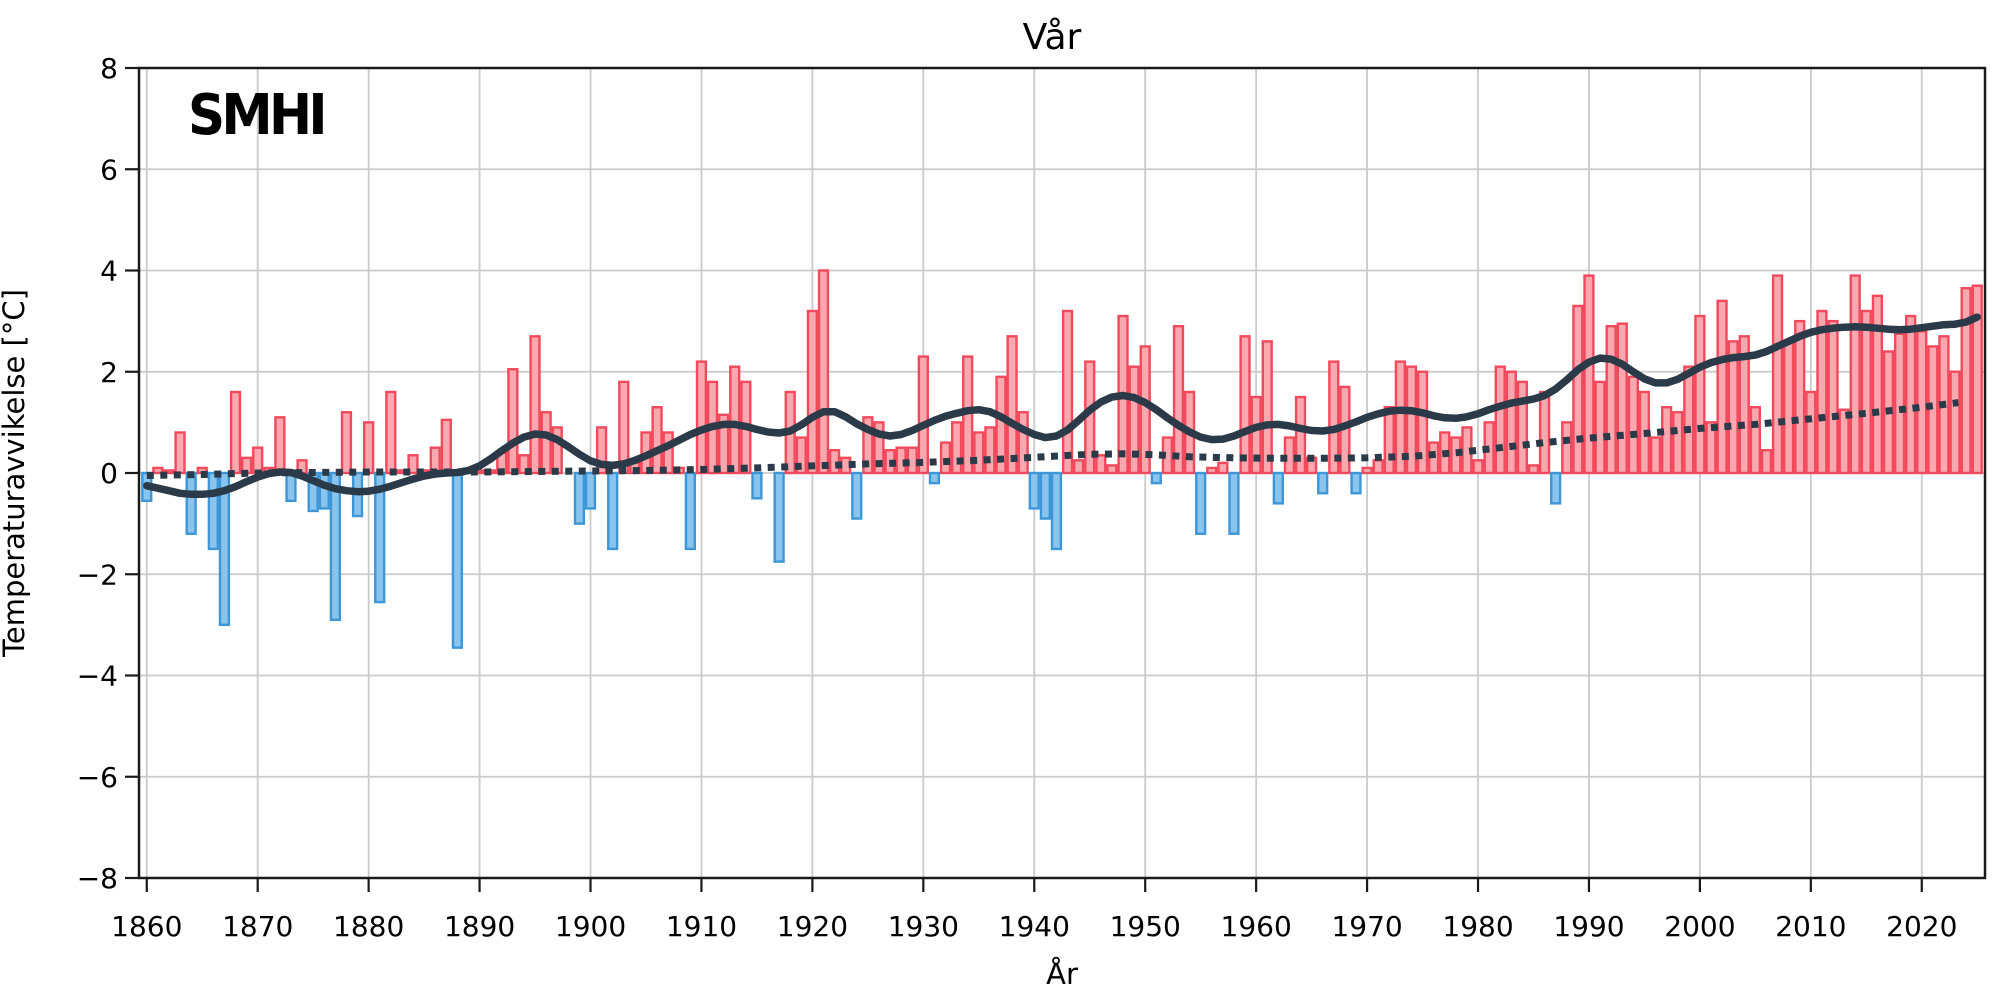 This screenshot has width=2000, height=1000. What do you see at coordinates (1062, 974) in the screenshot?
I see `x-axis-label: År` at bounding box center [1062, 974].